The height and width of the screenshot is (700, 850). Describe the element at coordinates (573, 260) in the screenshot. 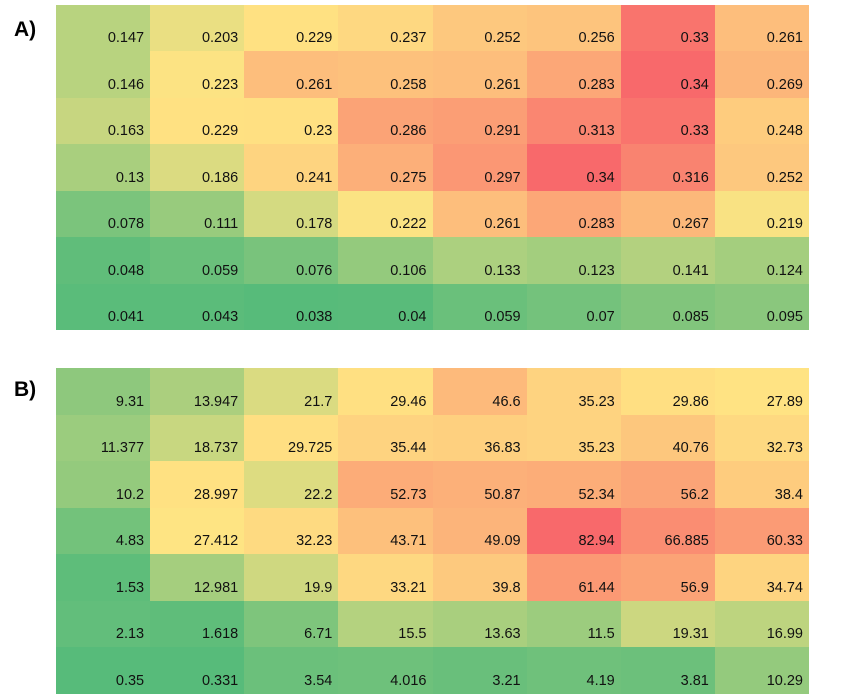

I see `heatmap-a-cell: 0.123` at that location.